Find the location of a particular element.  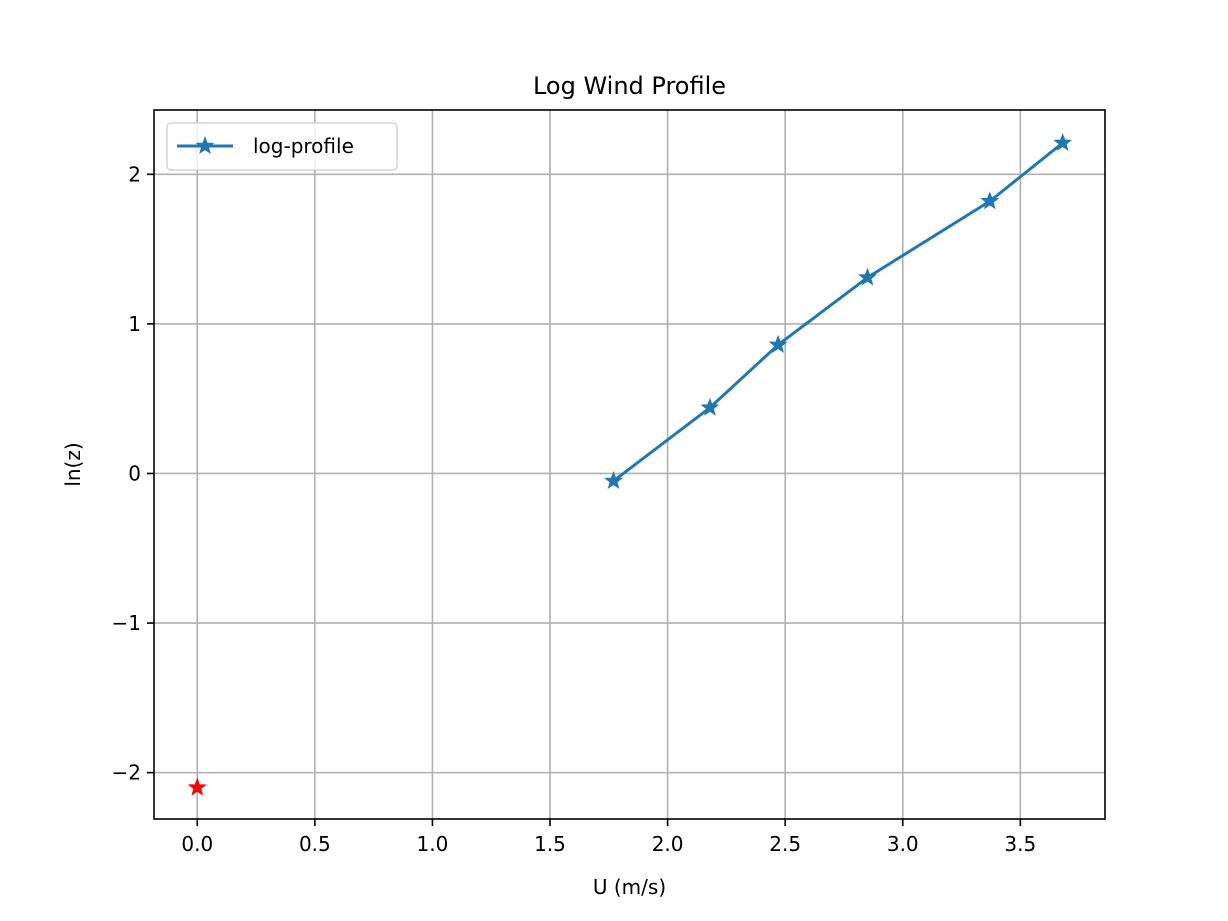

legend: log-profile is located at coordinates (282, 146).